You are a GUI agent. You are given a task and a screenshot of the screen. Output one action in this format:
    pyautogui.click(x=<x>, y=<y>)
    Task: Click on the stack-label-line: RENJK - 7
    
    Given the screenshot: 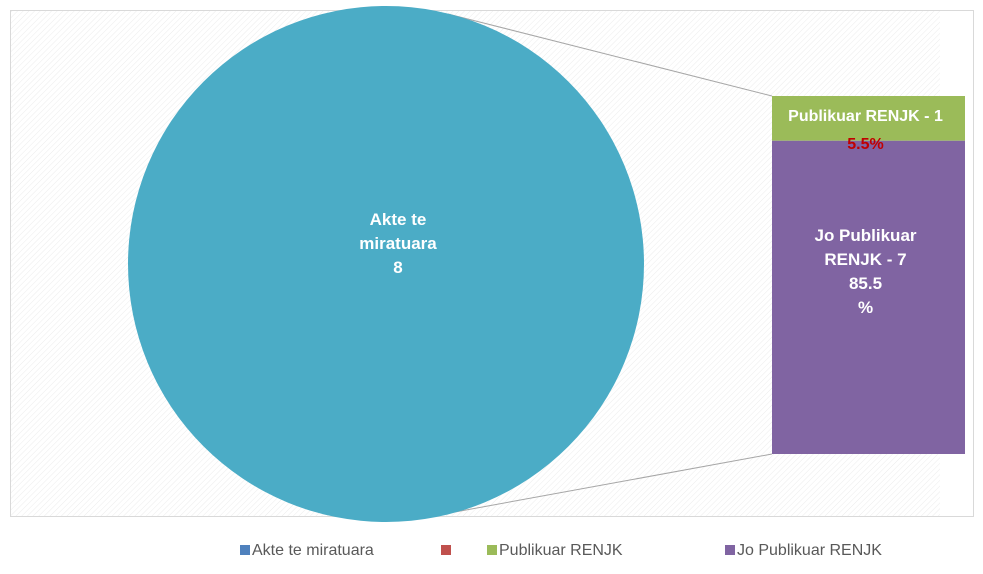 What is the action you would take?
    pyautogui.click(x=865, y=259)
    